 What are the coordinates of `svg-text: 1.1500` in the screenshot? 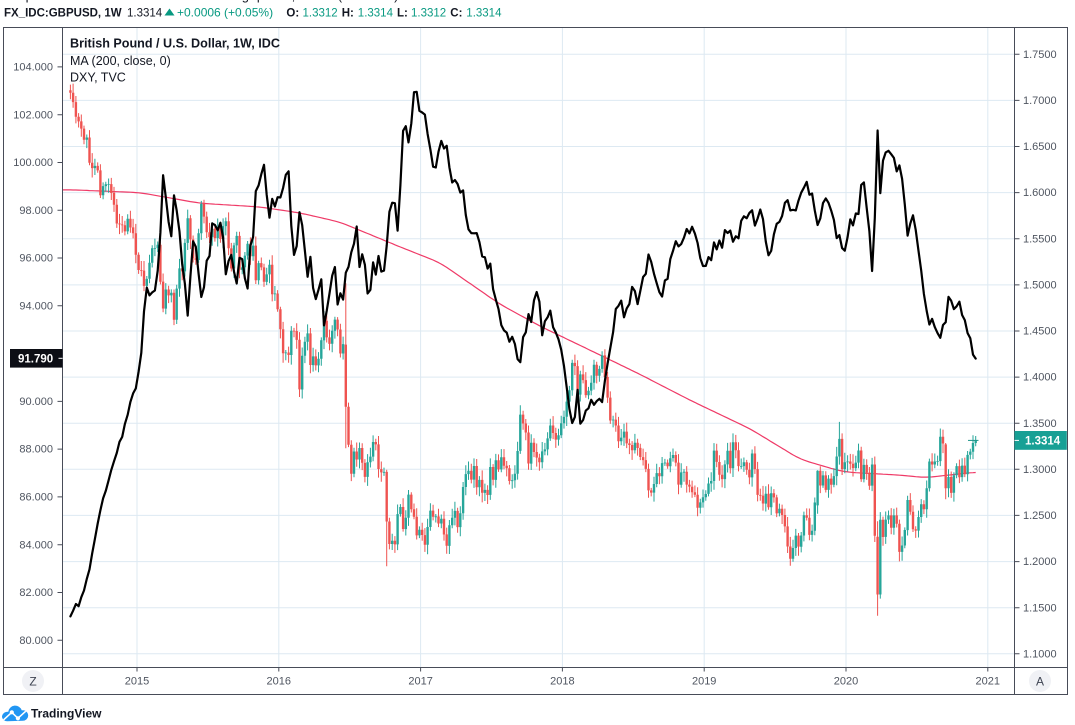 It's located at (1040, 608).